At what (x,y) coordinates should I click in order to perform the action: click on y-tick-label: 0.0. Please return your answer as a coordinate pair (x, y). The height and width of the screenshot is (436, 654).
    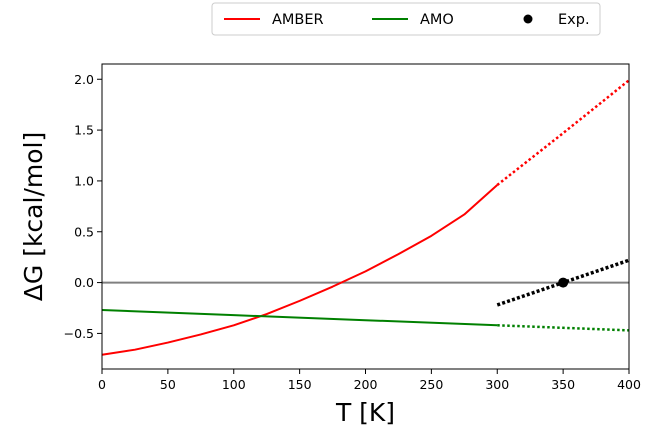
    Looking at the image, I should click on (84, 282).